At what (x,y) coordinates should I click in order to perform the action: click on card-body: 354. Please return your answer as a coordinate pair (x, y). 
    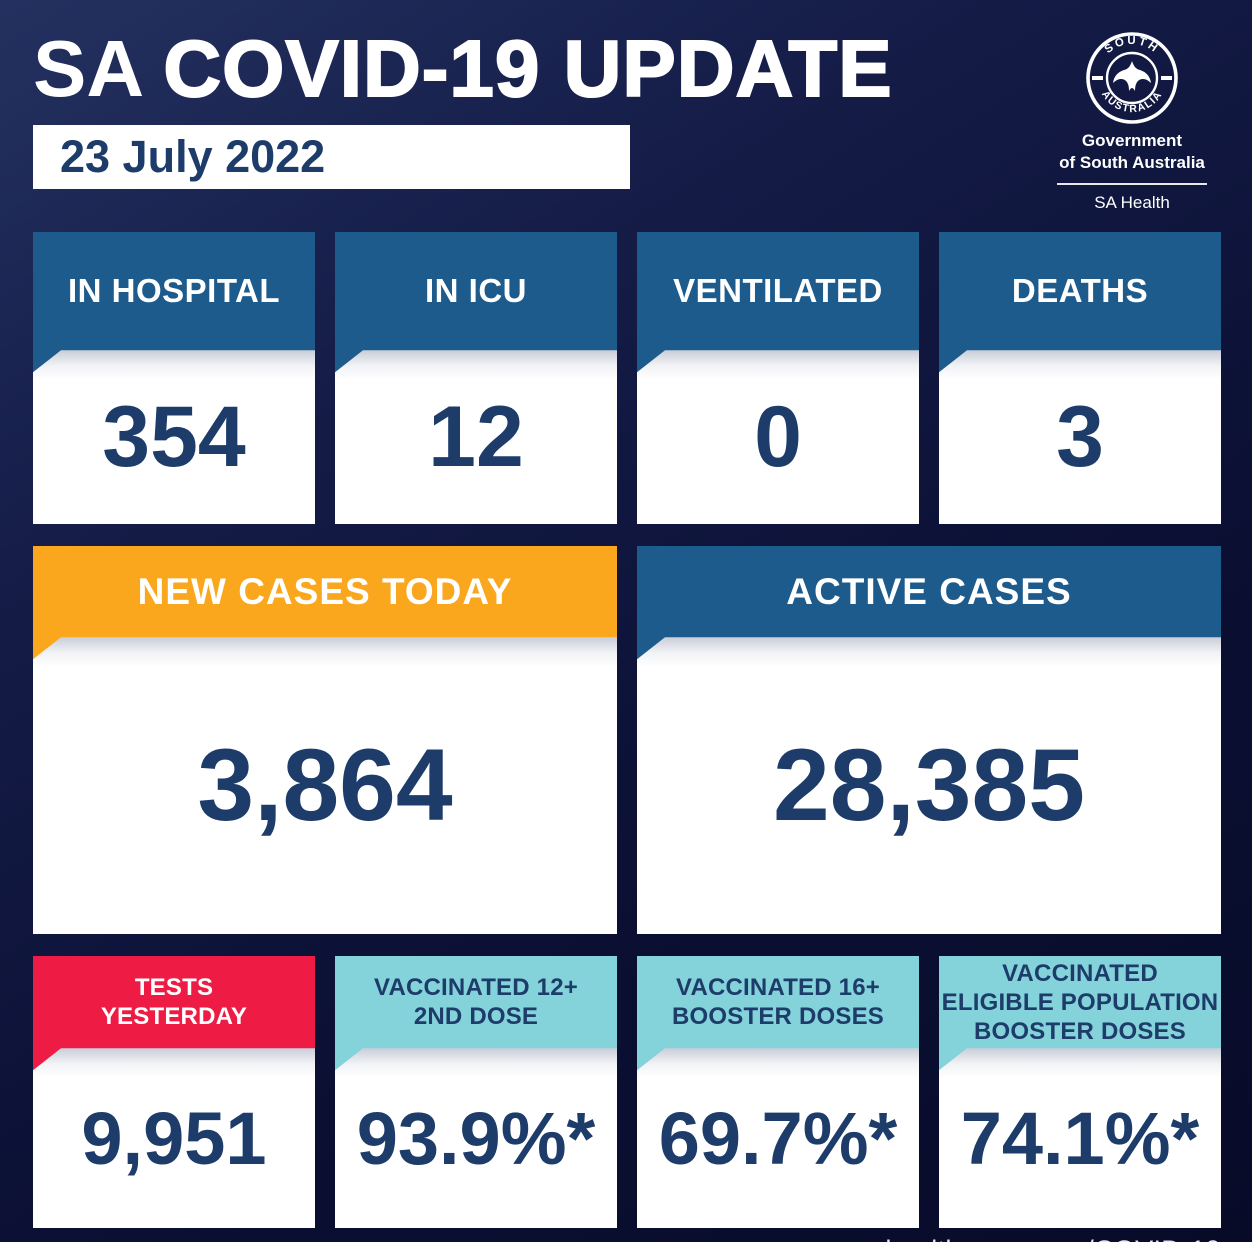
    Looking at the image, I should click on (174, 437).